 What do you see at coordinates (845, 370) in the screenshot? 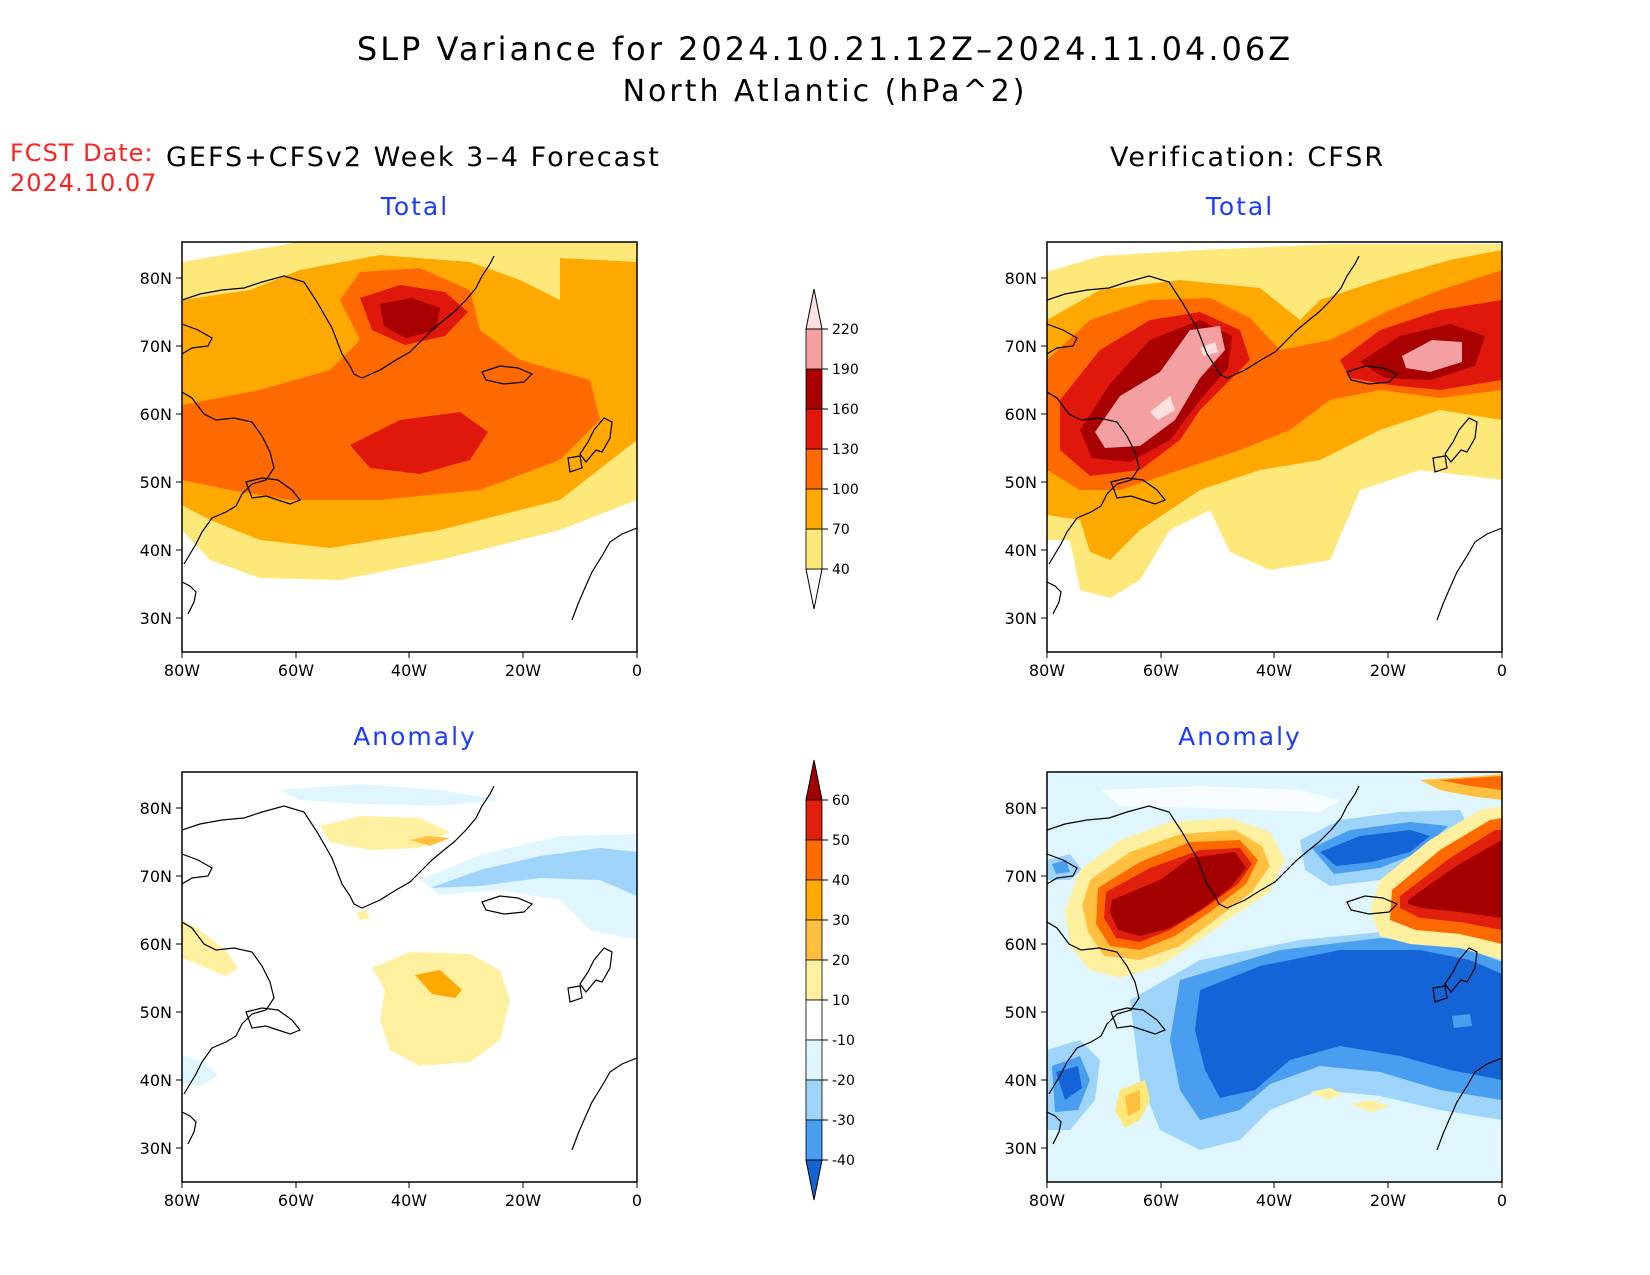
I see `colorbar-total-label: 190` at bounding box center [845, 370].